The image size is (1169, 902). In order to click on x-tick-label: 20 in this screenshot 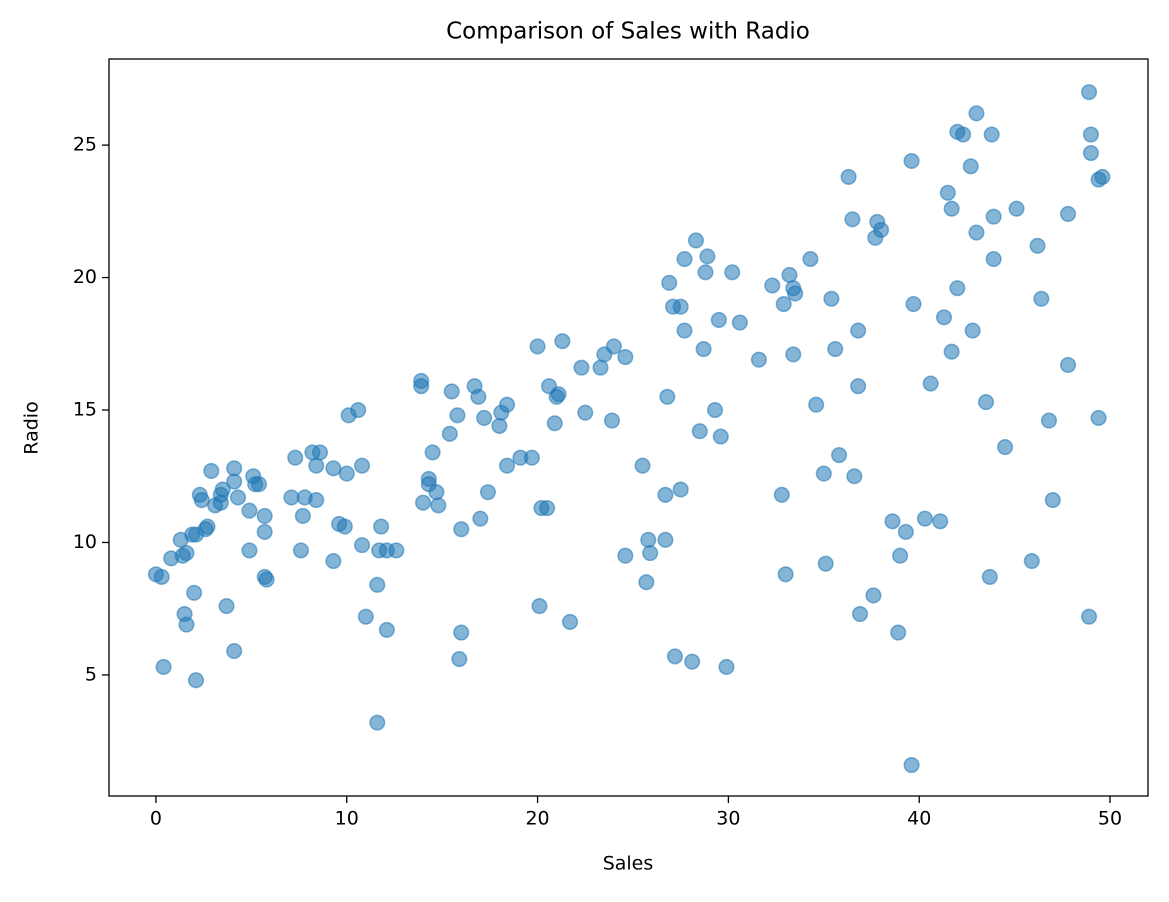, I will do `click(537, 819)`.